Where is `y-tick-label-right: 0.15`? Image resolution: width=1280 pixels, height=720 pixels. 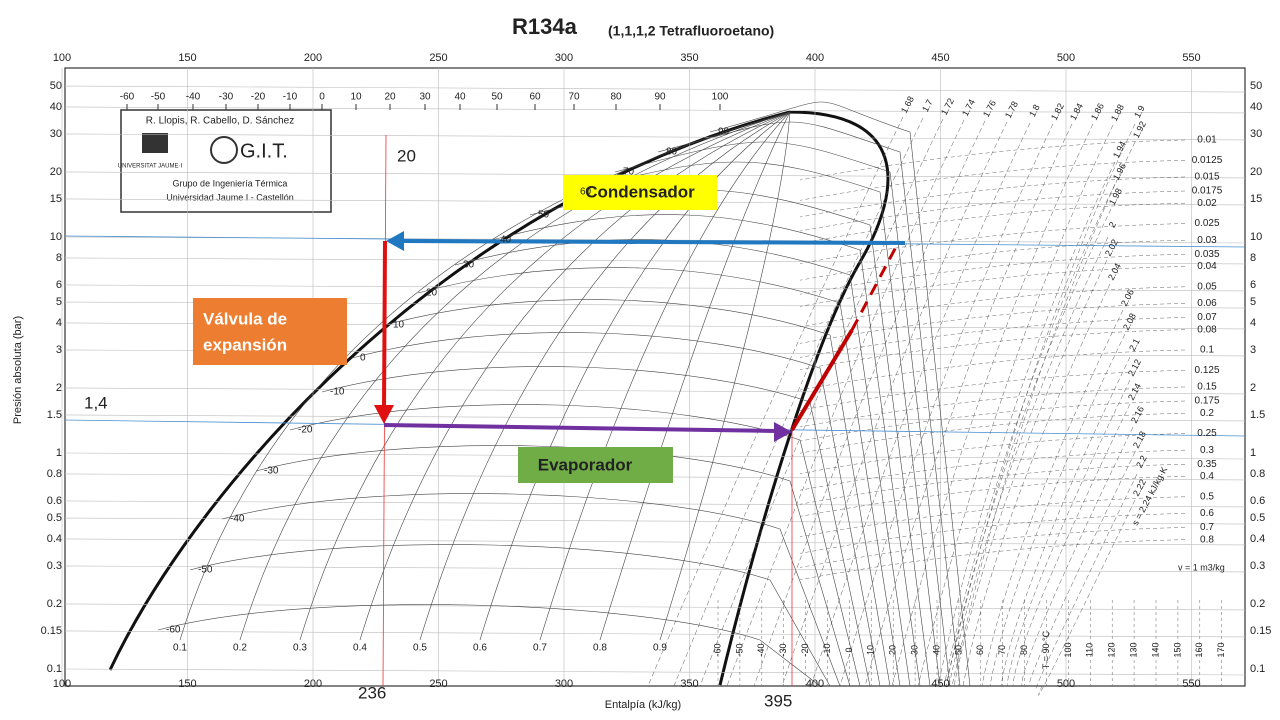
y-tick-label-right: 0.15 is located at coordinates (1260, 631).